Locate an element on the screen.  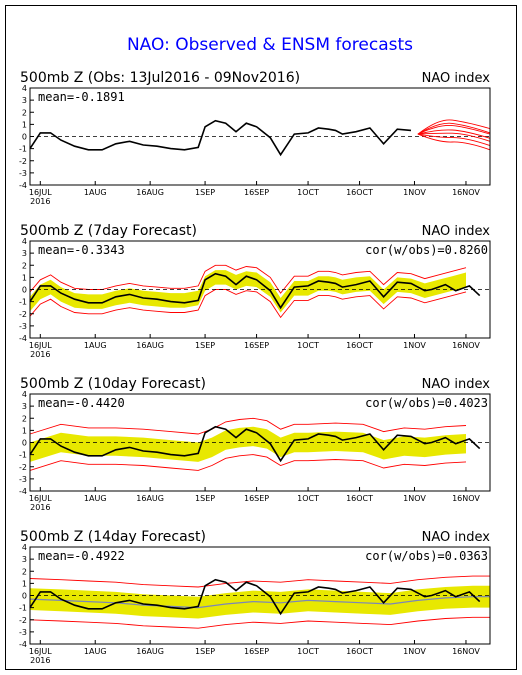
mean-text: mean=-0.4420 is located at coordinates (81, 403).